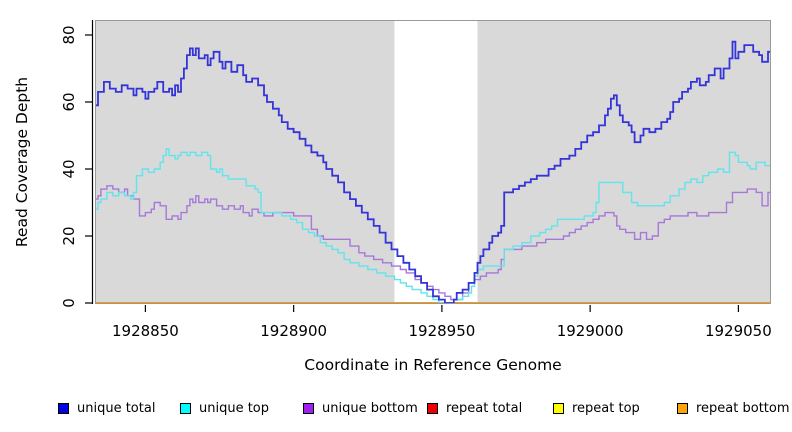  What do you see at coordinates (558, 408) in the screenshot?
I see `legend-swatch-repeat-top` at bounding box center [558, 408].